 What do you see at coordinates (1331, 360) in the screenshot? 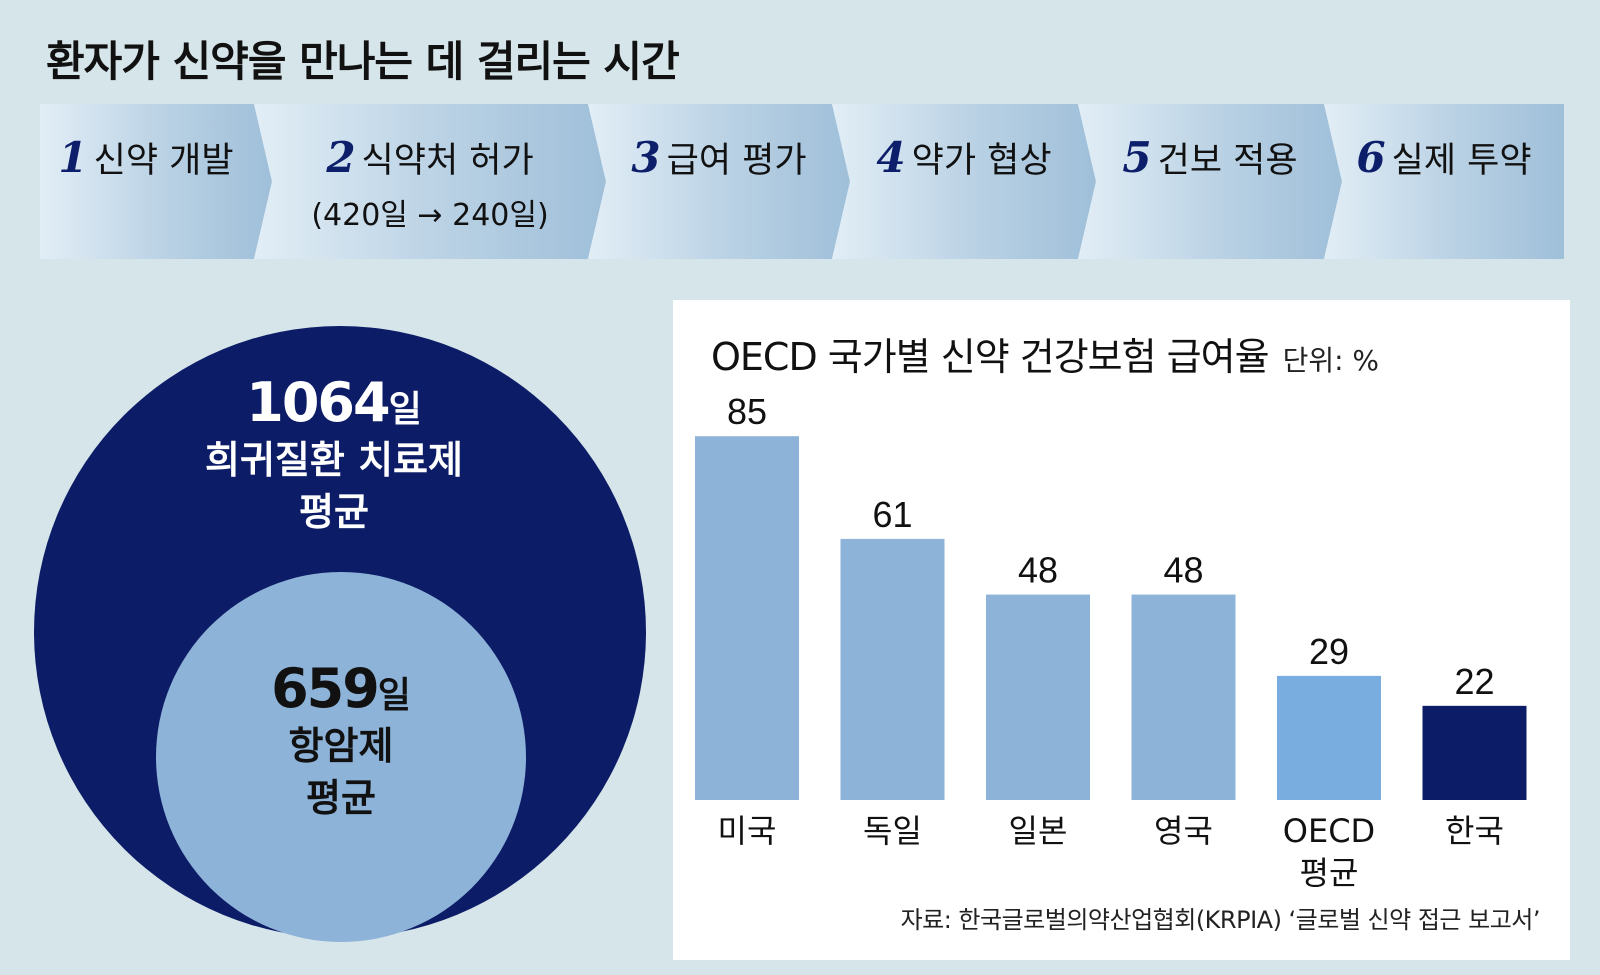
I see `chart-unit: 단위: %` at bounding box center [1331, 360].